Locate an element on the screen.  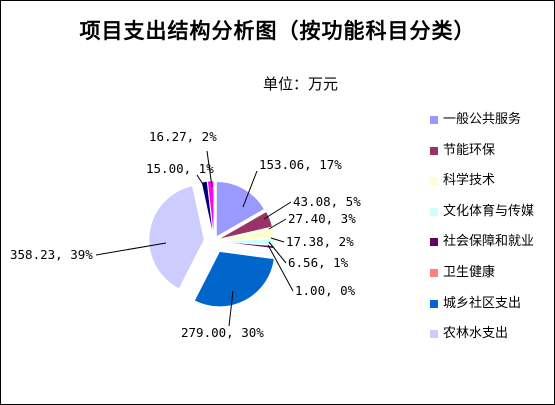
data-label: 279.00, 30% is located at coordinates (222, 332).